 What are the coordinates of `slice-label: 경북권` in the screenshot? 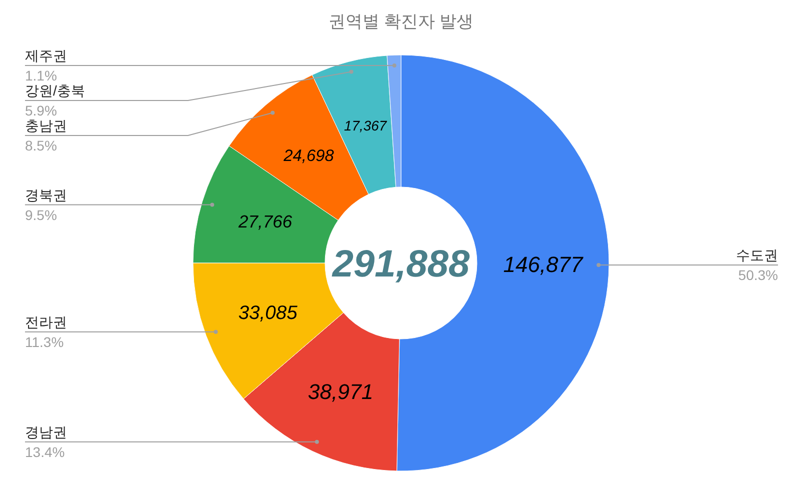 It's located at (46, 194).